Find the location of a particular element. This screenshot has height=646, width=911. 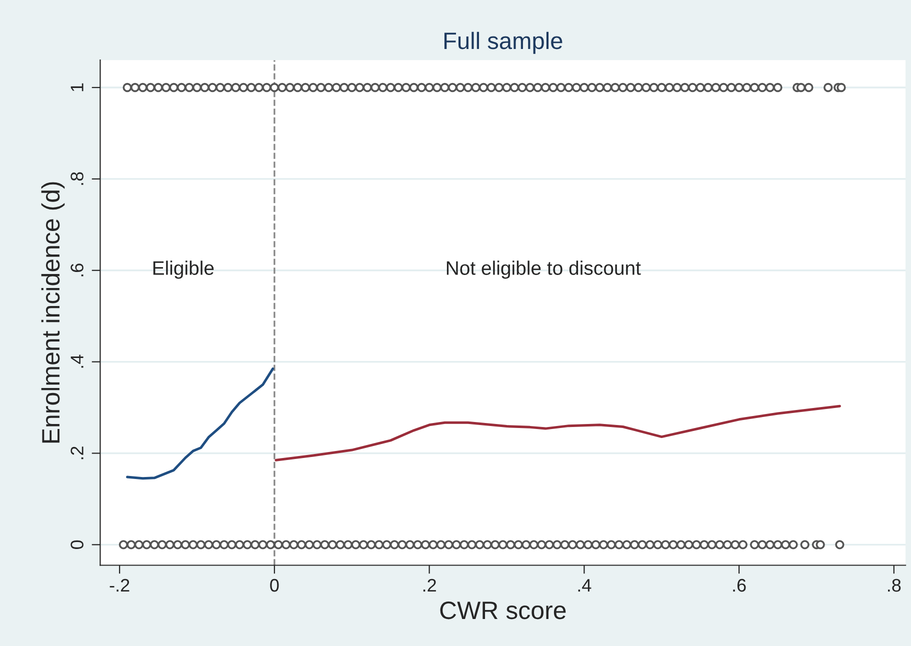

x-tick-label: .8 is located at coordinates (894, 585).